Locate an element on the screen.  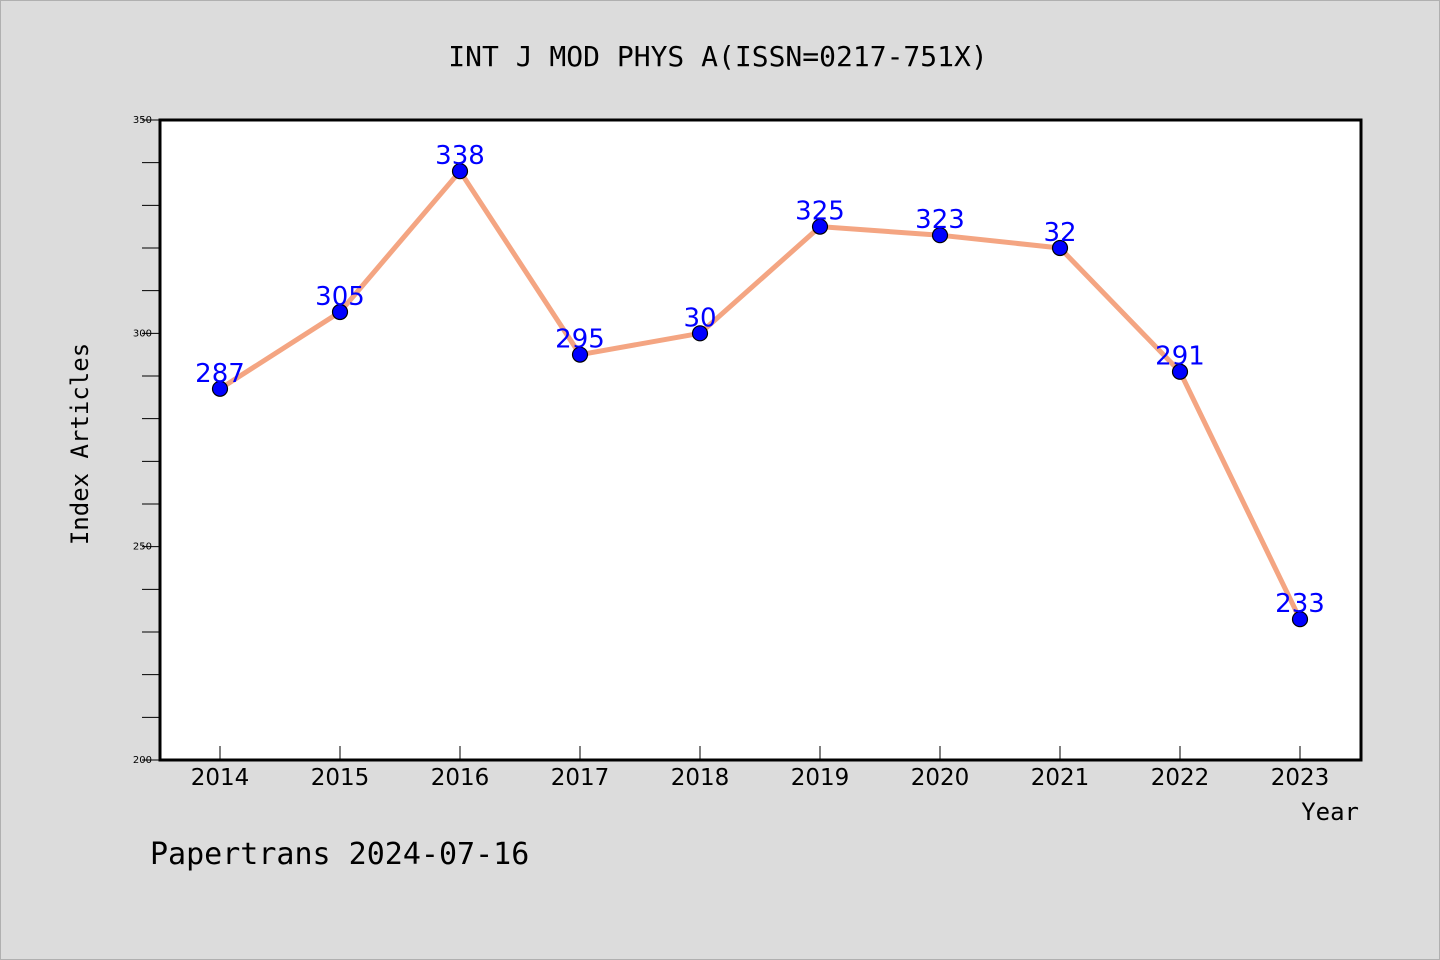
data-label: 291 is located at coordinates (1180, 357).